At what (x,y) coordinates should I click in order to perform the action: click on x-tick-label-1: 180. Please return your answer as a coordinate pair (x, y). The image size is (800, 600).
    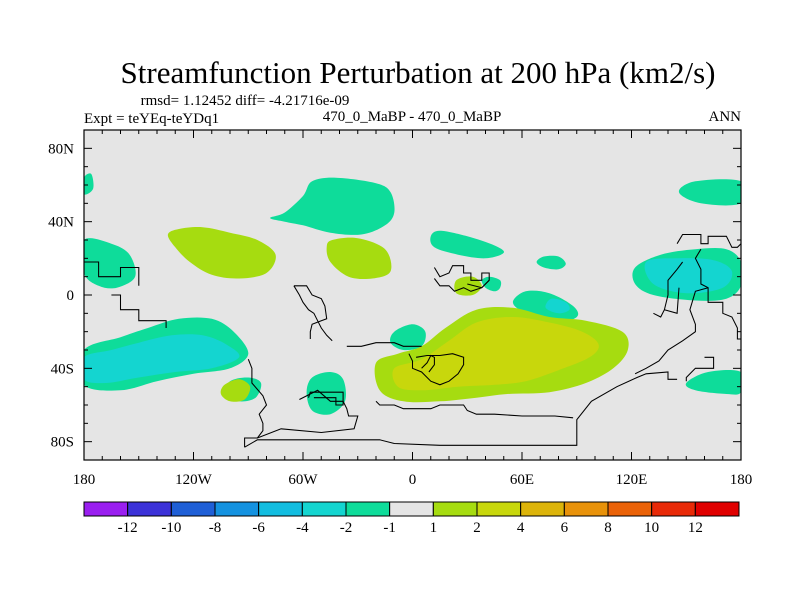
    Looking at the image, I should click on (84, 480).